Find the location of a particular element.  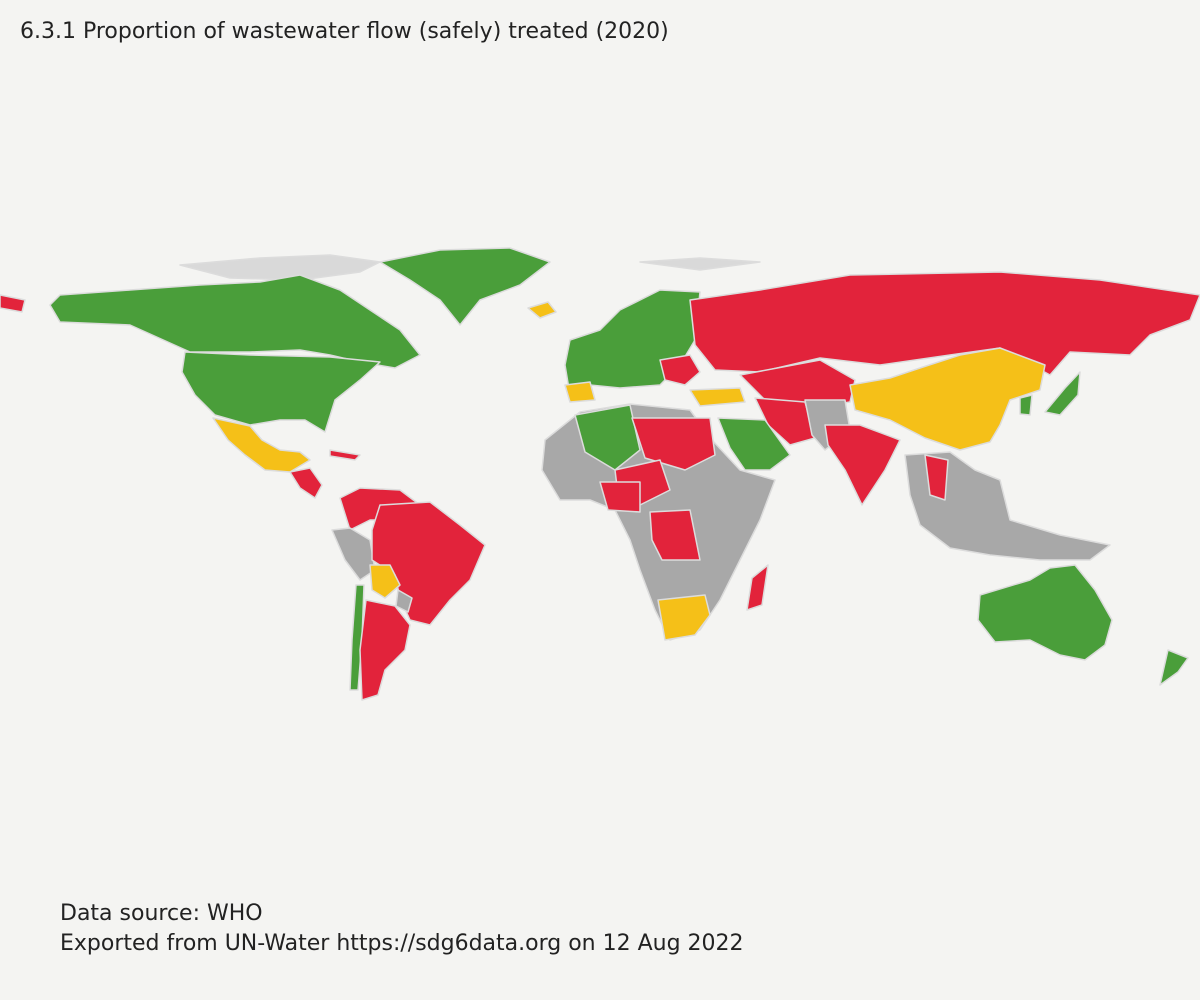

turkey is located at coordinates (717, 397).